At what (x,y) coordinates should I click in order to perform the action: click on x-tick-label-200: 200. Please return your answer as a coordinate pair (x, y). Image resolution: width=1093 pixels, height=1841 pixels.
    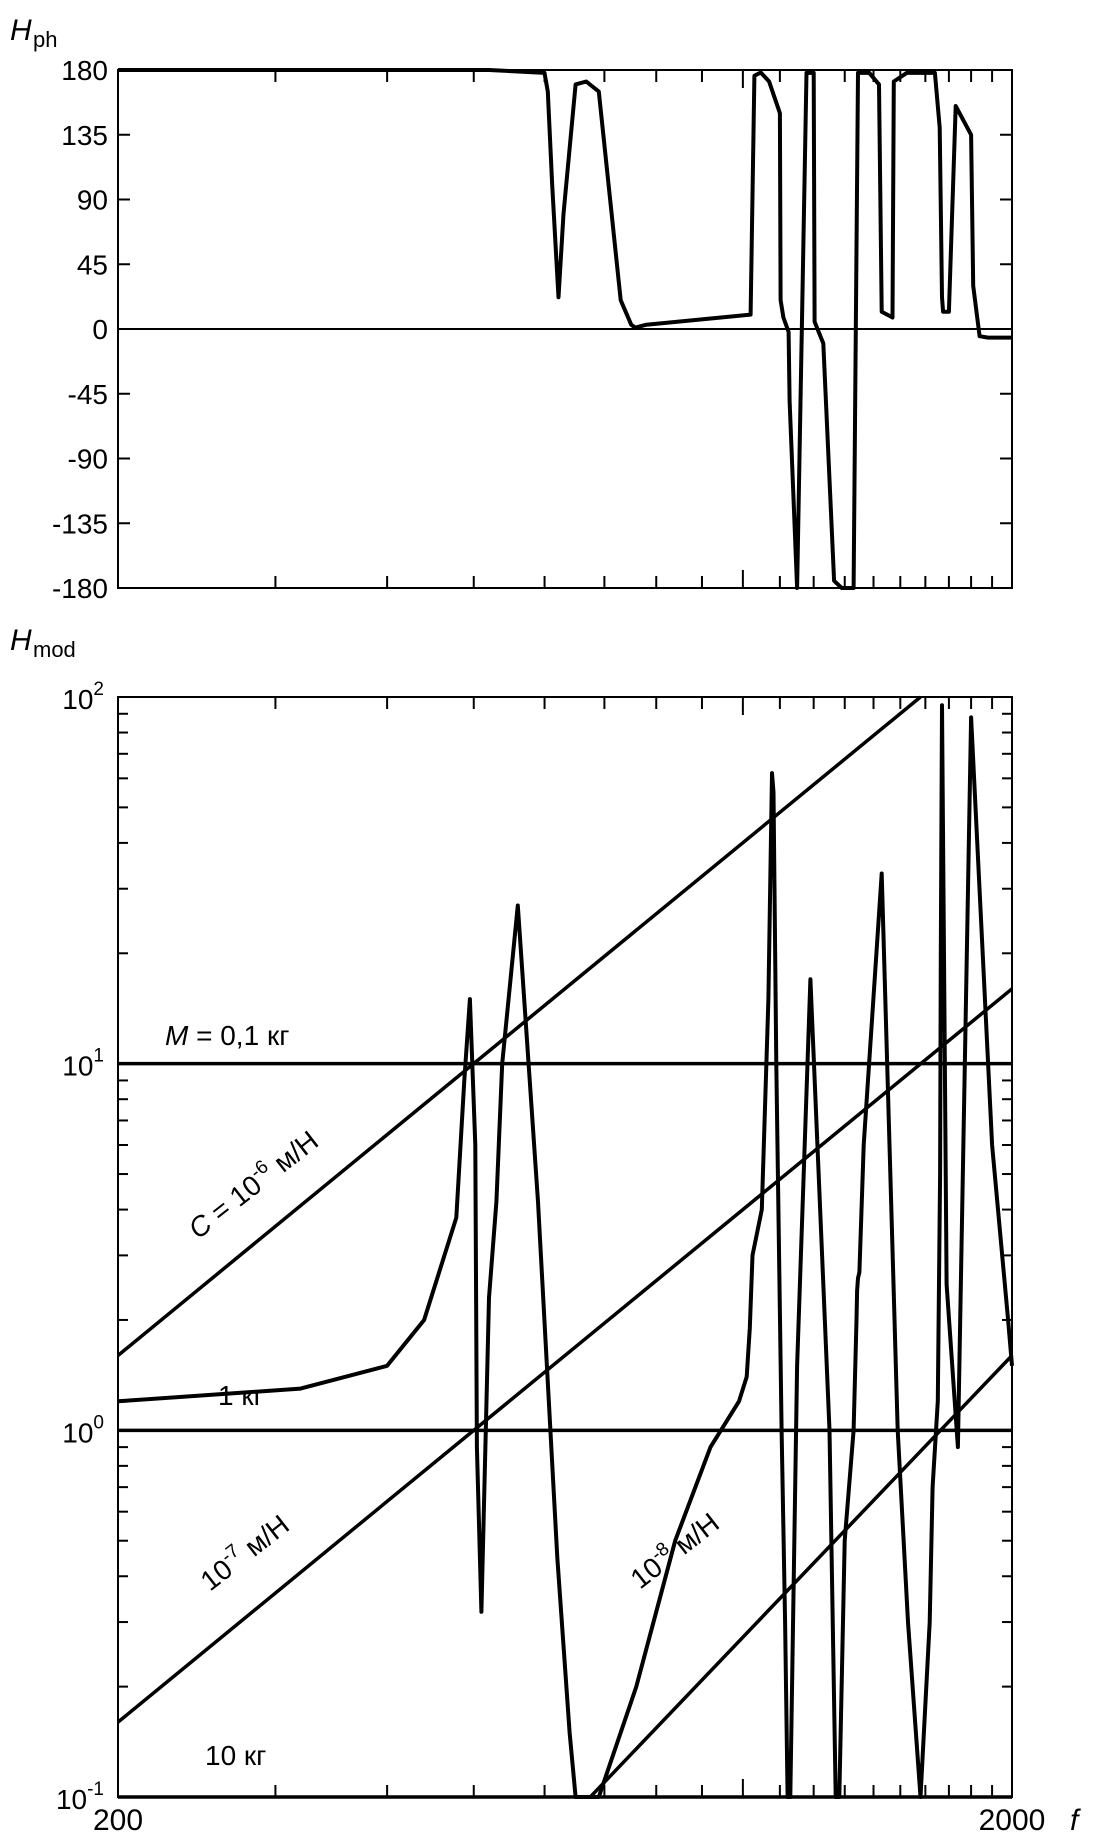
    Looking at the image, I should click on (118, 1820).